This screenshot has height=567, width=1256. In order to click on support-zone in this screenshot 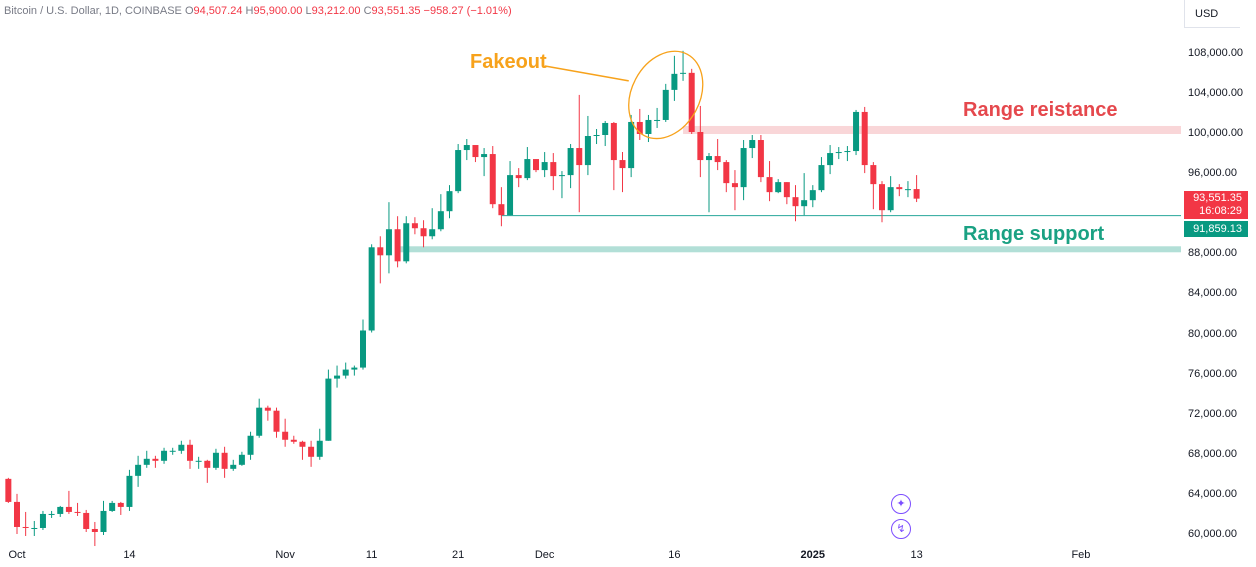, I will do `click(789, 249)`.